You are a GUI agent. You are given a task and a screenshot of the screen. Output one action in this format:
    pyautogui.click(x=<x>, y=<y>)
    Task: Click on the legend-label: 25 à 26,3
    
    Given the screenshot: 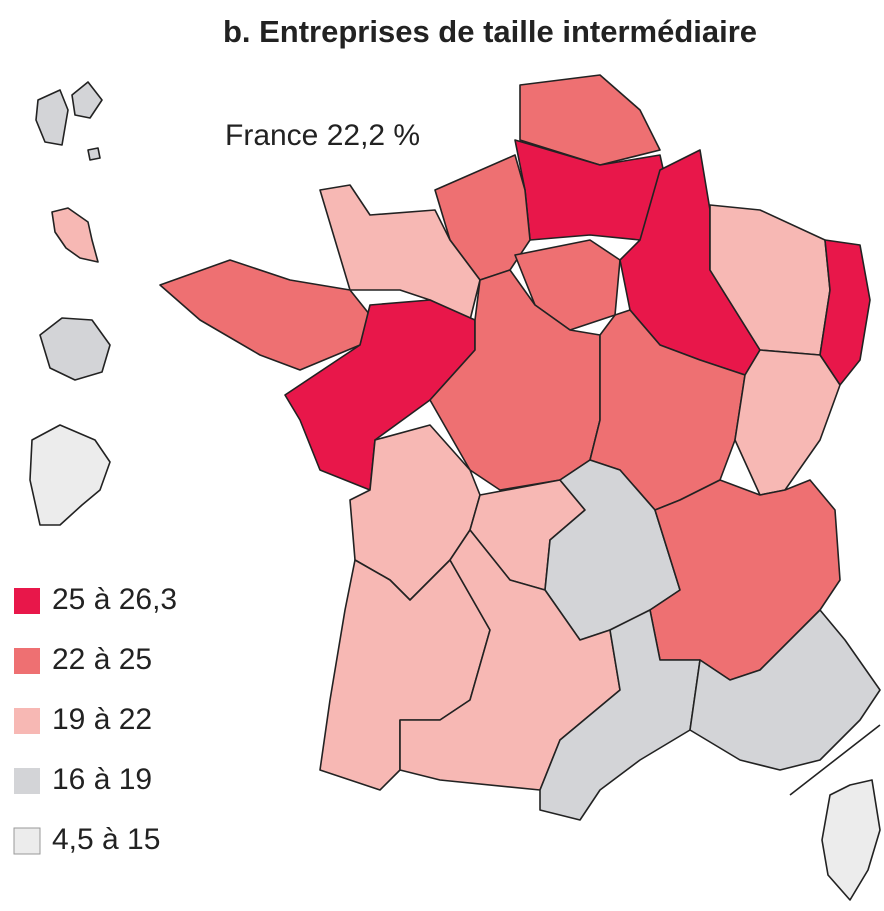 What is the action you would take?
    pyautogui.click(x=114, y=599)
    